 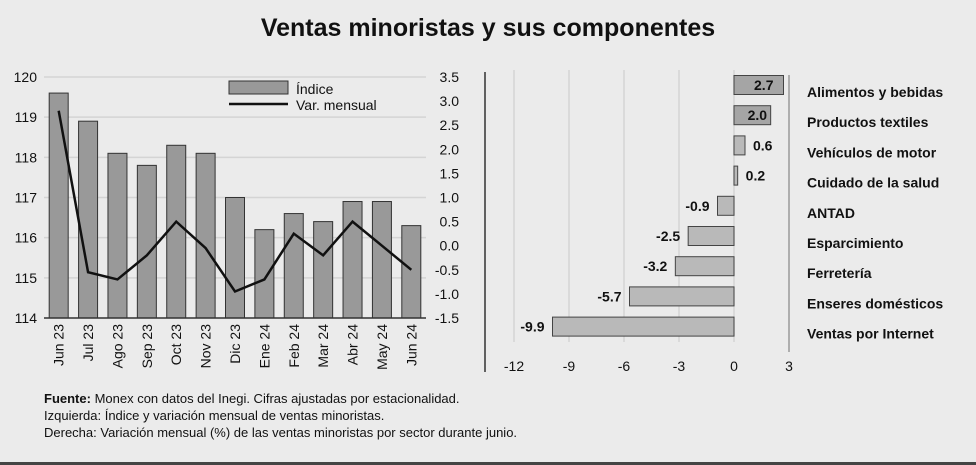 I want to click on right-axis-tick: 2.0, so click(x=450, y=149).